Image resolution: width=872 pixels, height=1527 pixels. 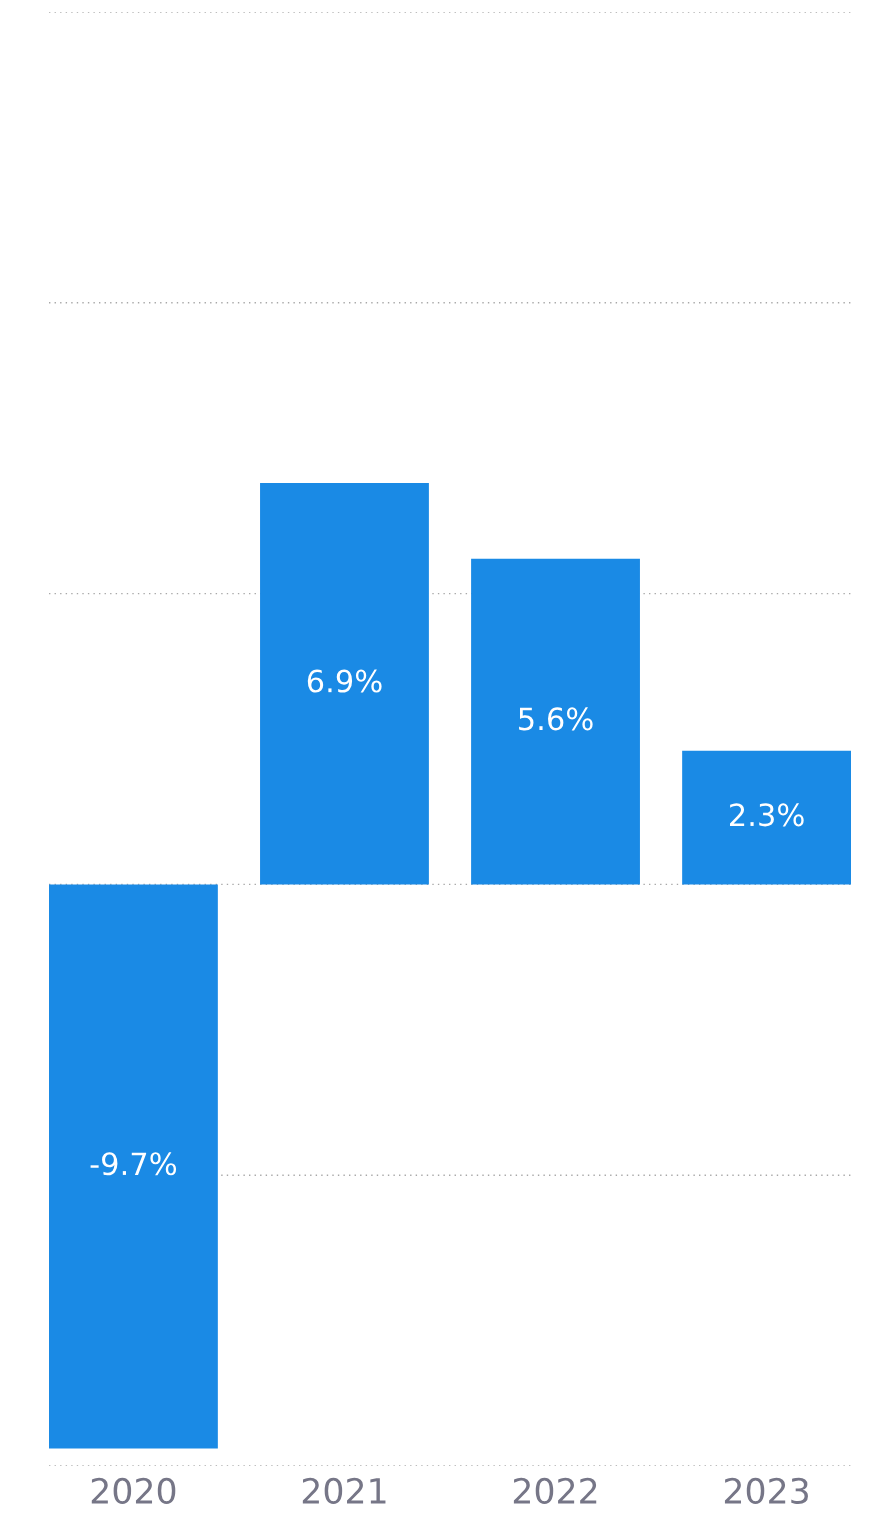 I want to click on x-tick-label: 2020, so click(x=133, y=1490).